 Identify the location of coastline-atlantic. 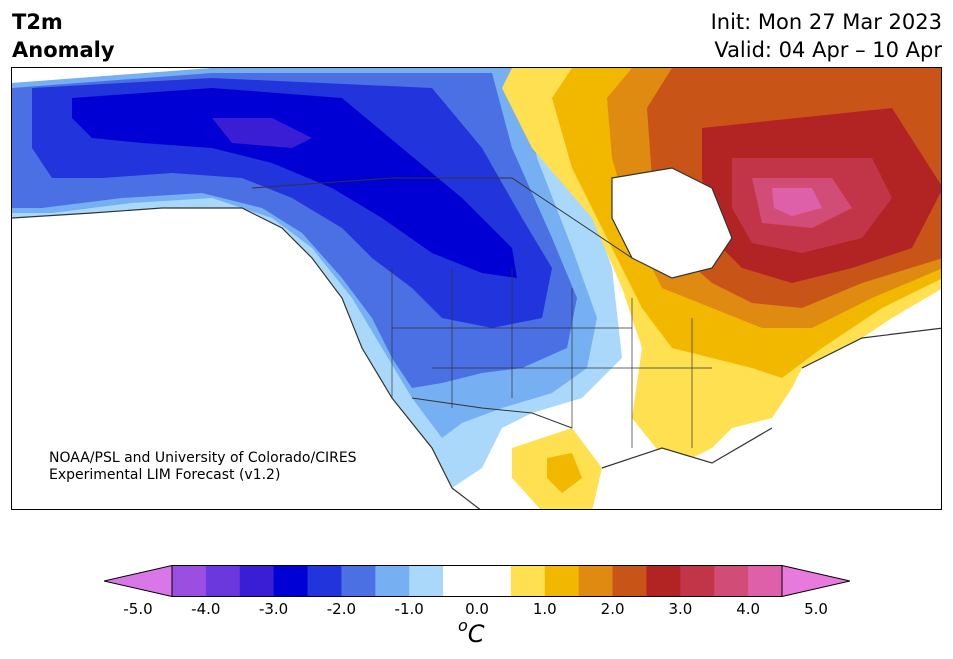
(871, 348).